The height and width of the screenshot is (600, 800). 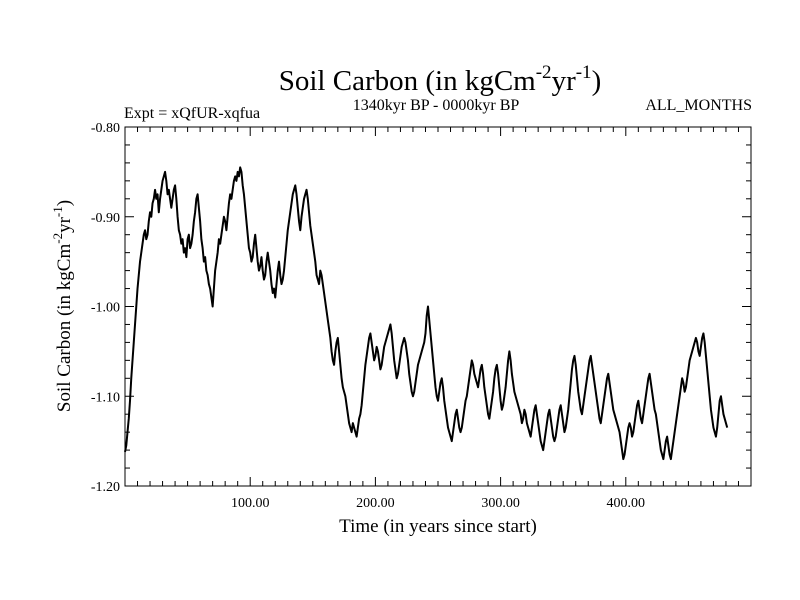 What do you see at coordinates (564, 81) in the screenshot?
I see `title-mid: yr` at bounding box center [564, 81].